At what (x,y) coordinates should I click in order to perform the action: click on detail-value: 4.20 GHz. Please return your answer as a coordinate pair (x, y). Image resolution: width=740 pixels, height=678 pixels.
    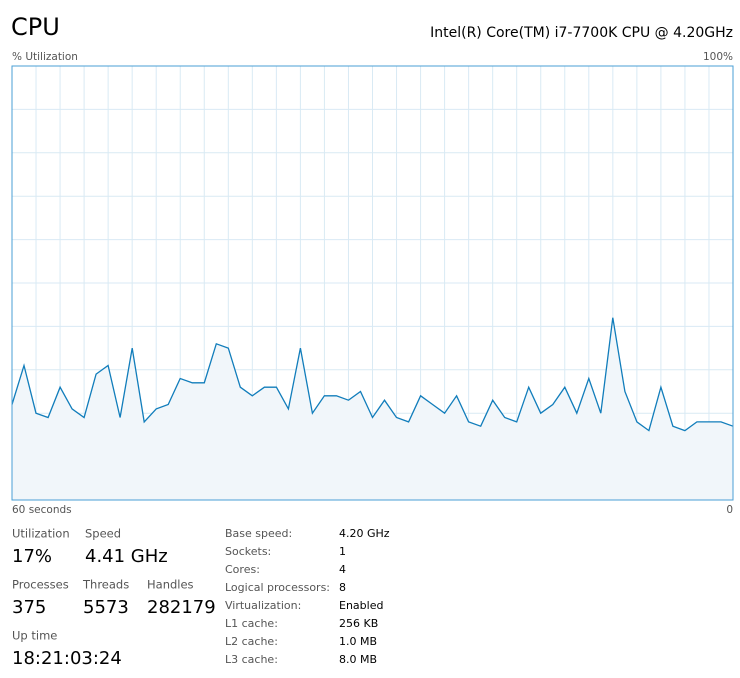
    Looking at the image, I should click on (364, 533).